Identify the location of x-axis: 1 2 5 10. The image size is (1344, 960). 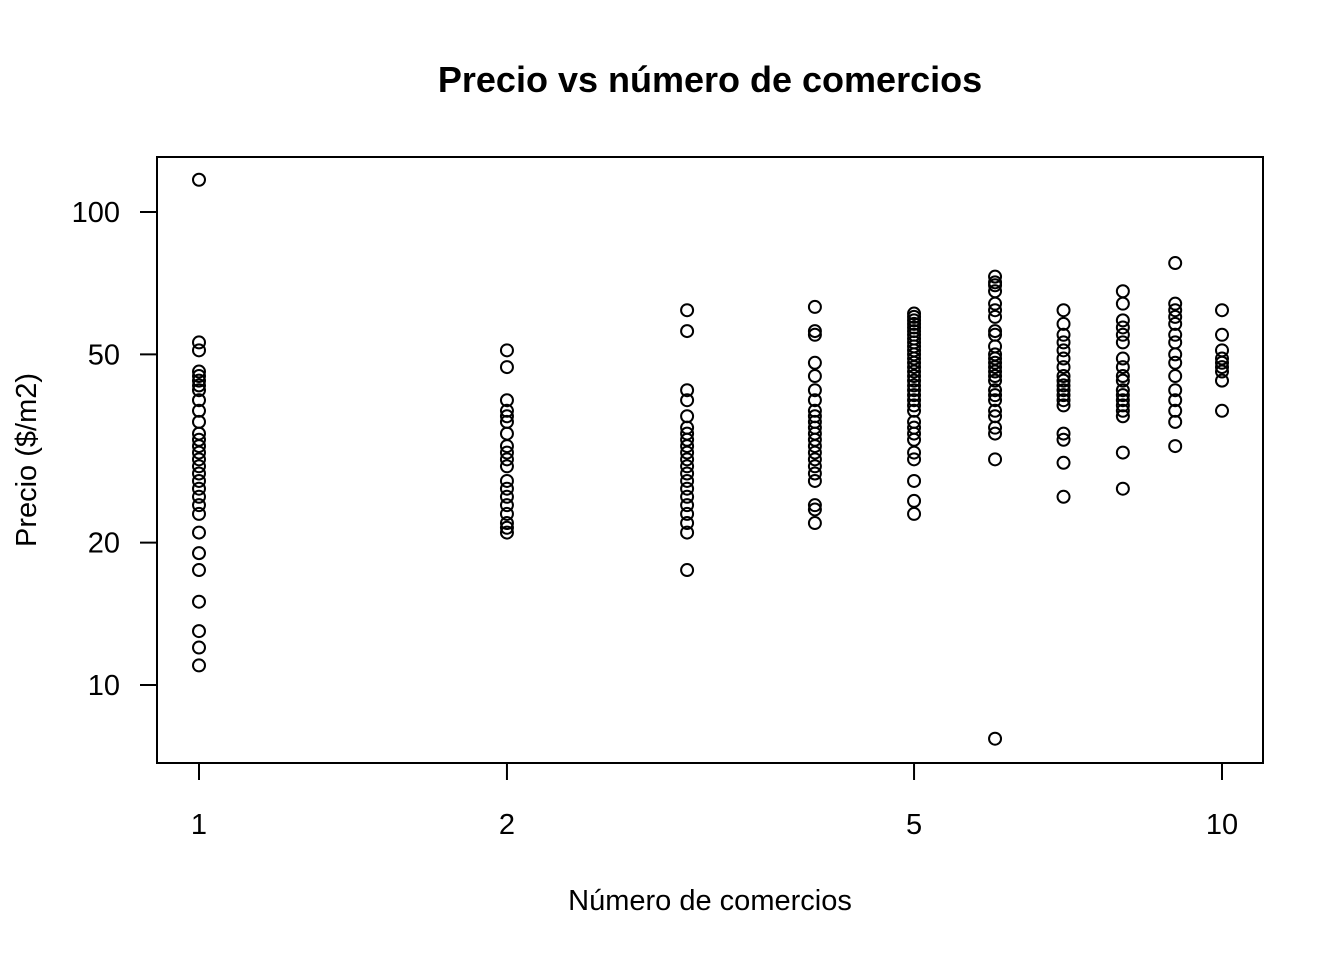
(714, 802).